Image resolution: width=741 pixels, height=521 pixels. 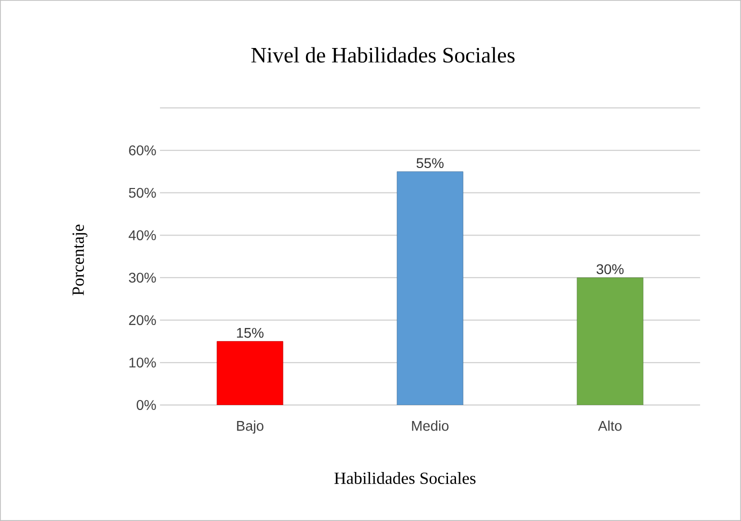 What do you see at coordinates (80, 260) in the screenshot?
I see `y-axis-title: Porcentaje` at bounding box center [80, 260].